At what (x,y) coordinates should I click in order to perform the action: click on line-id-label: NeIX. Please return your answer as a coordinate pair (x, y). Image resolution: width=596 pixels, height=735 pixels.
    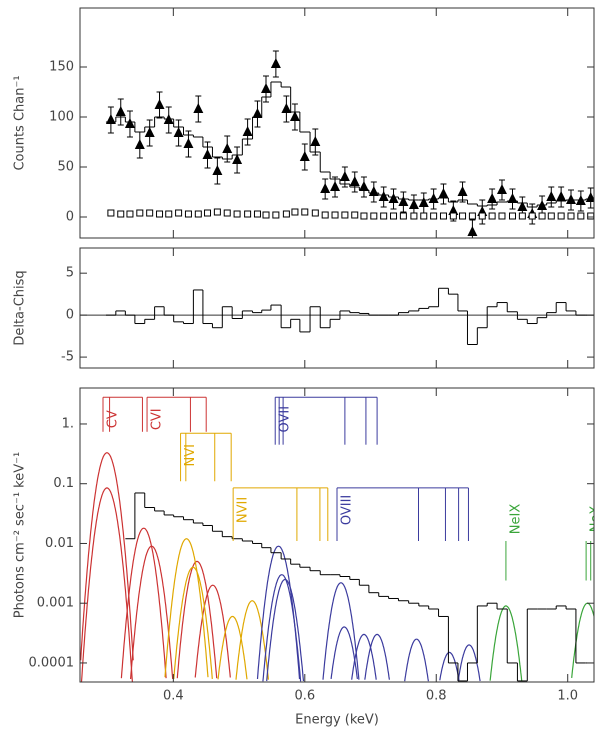
    Looking at the image, I should click on (515, 519).